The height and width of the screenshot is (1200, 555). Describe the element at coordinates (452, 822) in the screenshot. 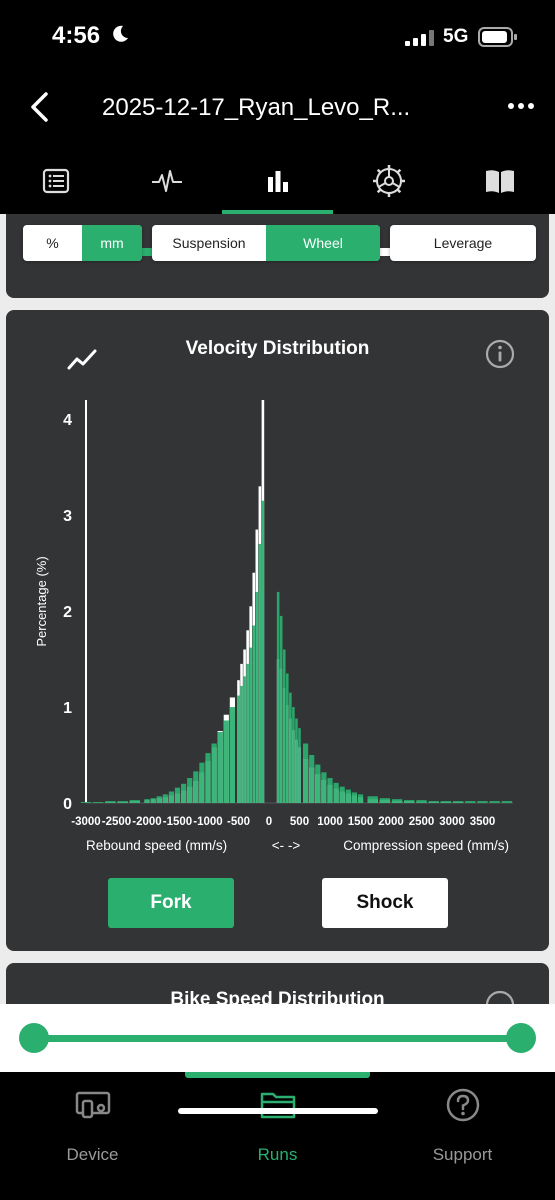

I see `x-tick-label: 3000` at that location.